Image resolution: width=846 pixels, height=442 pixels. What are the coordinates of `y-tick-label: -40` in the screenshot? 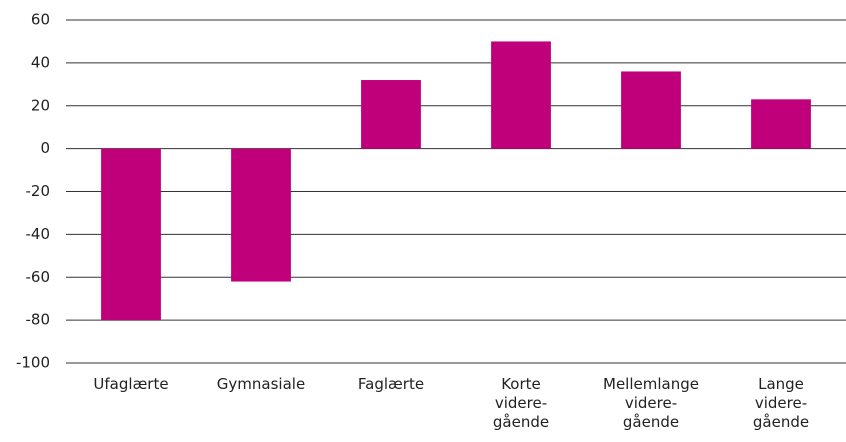 It's located at (38, 234).